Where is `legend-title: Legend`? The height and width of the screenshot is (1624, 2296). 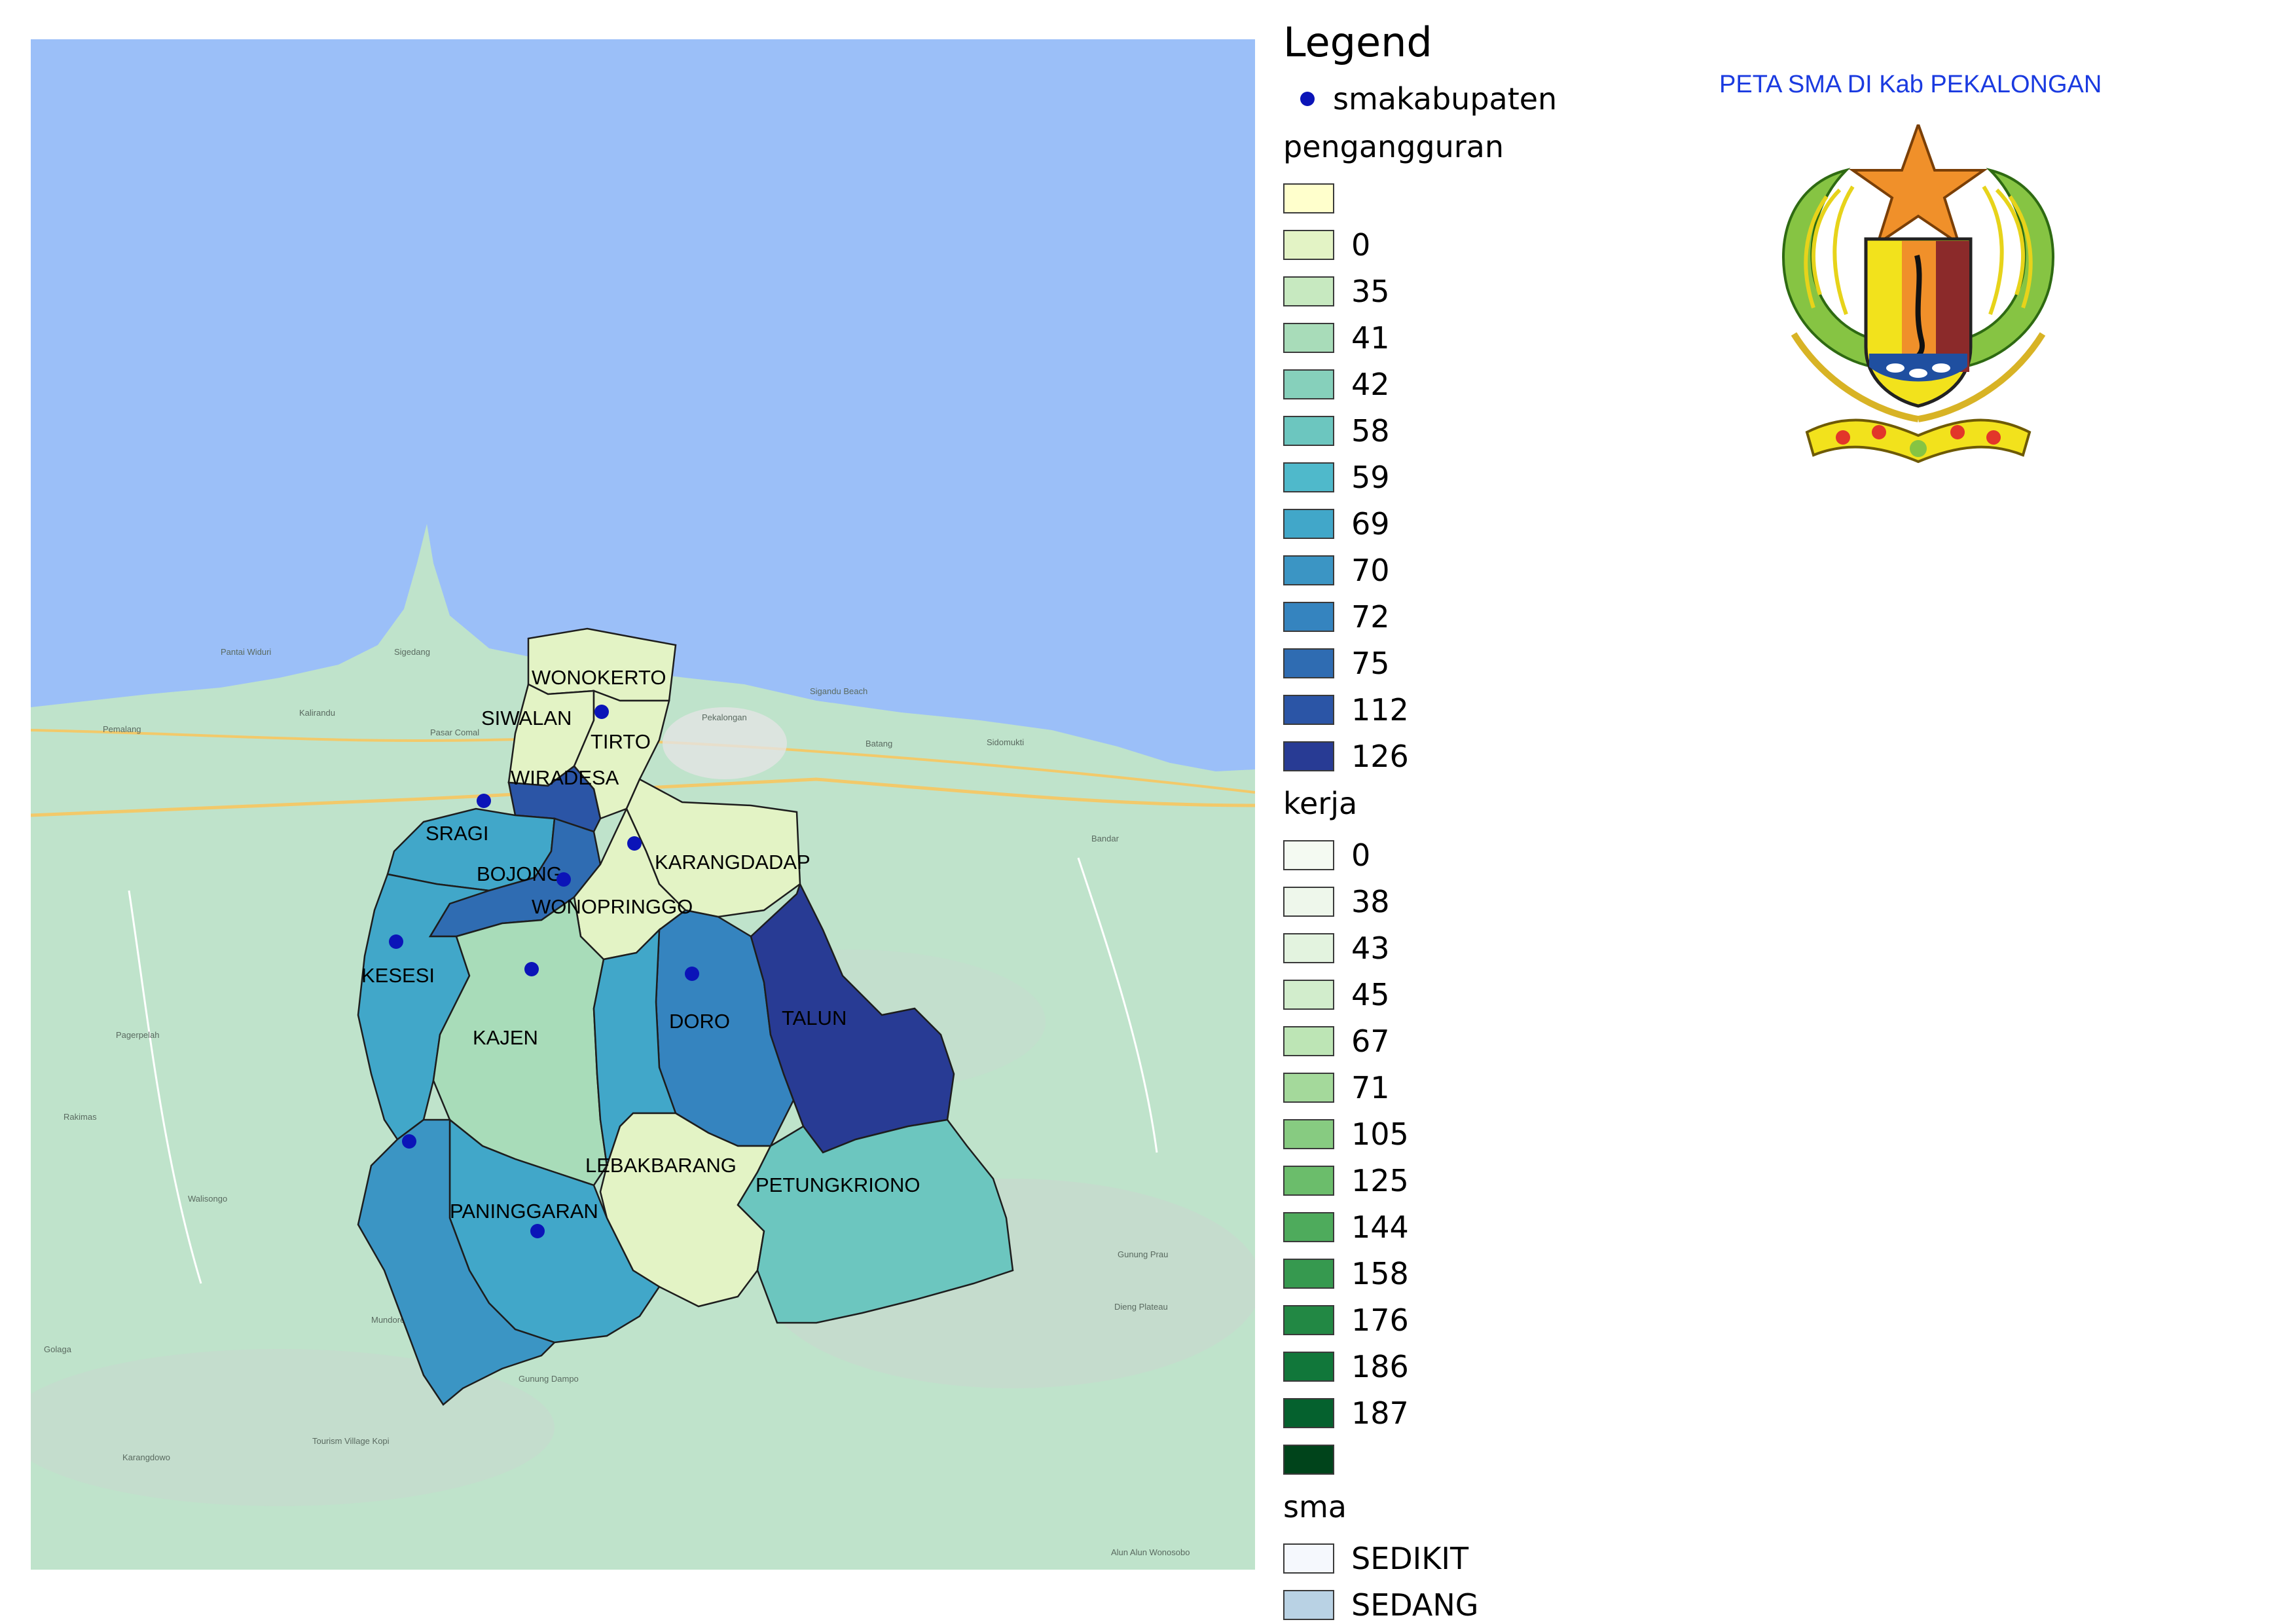 legend-title: Legend is located at coordinates (1357, 42).